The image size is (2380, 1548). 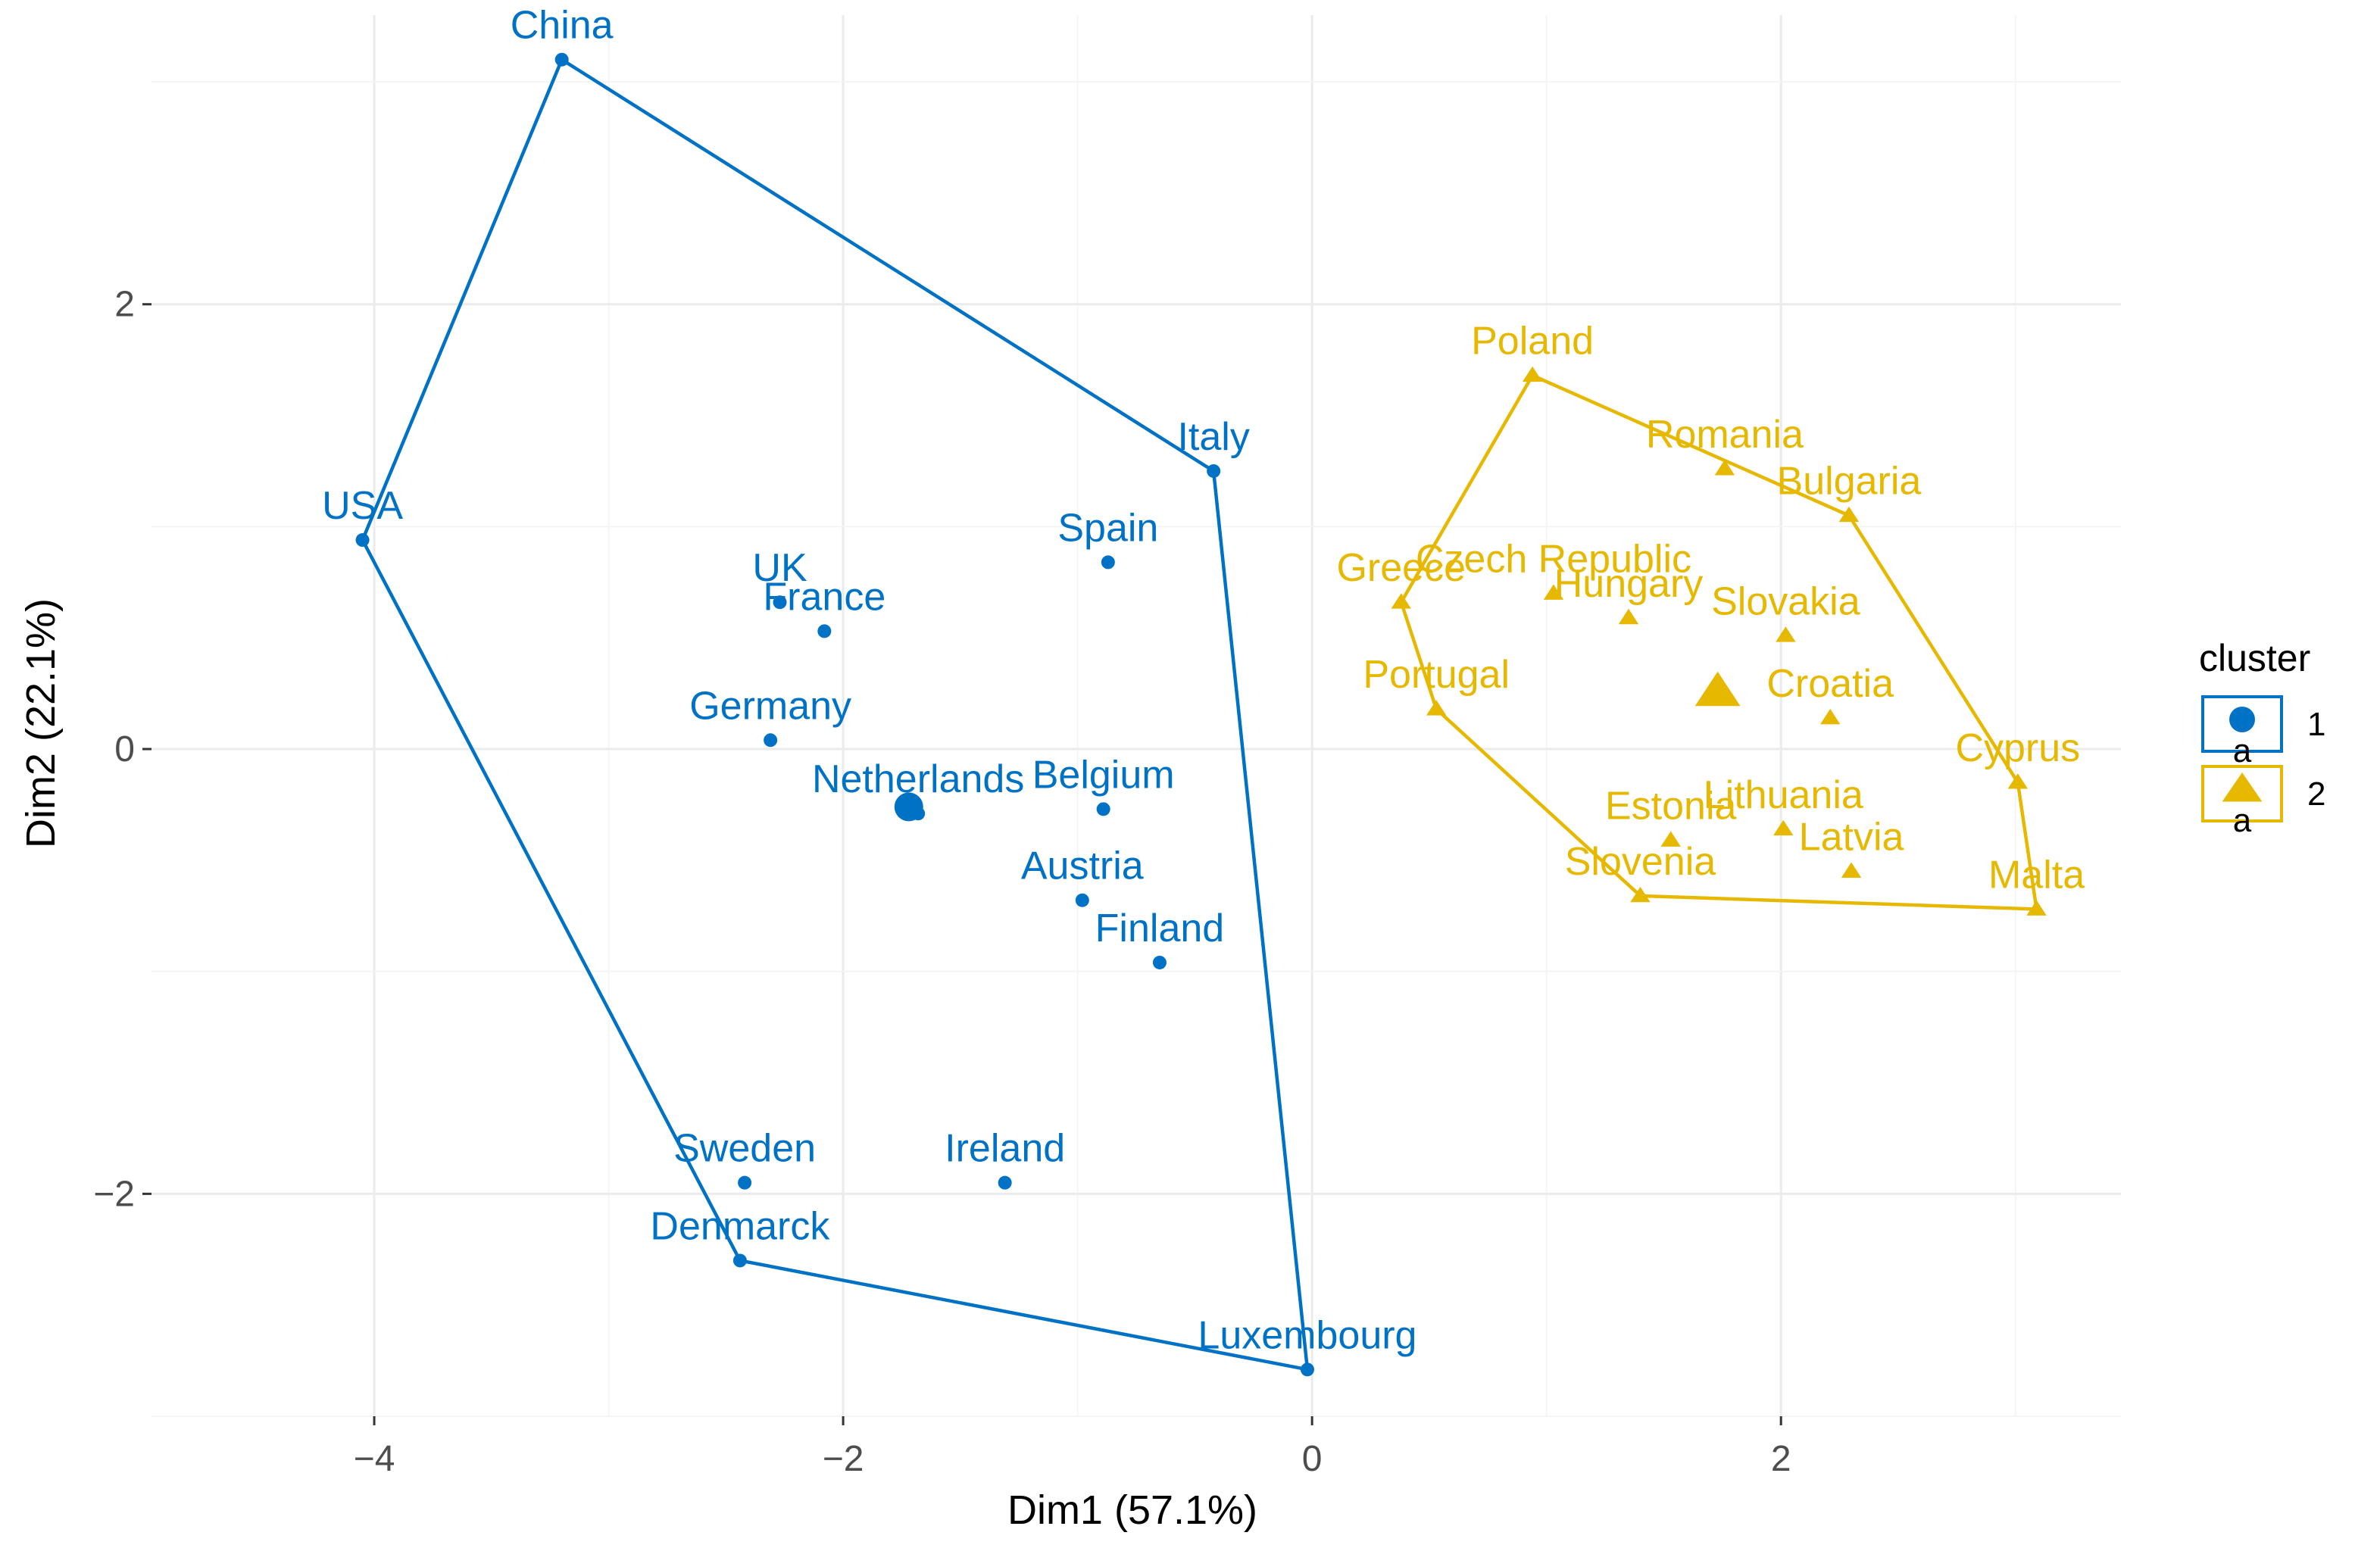 What do you see at coordinates (363, 506) in the screenshot?
I see `label-usa: USA` at bounding box center [363, 506].